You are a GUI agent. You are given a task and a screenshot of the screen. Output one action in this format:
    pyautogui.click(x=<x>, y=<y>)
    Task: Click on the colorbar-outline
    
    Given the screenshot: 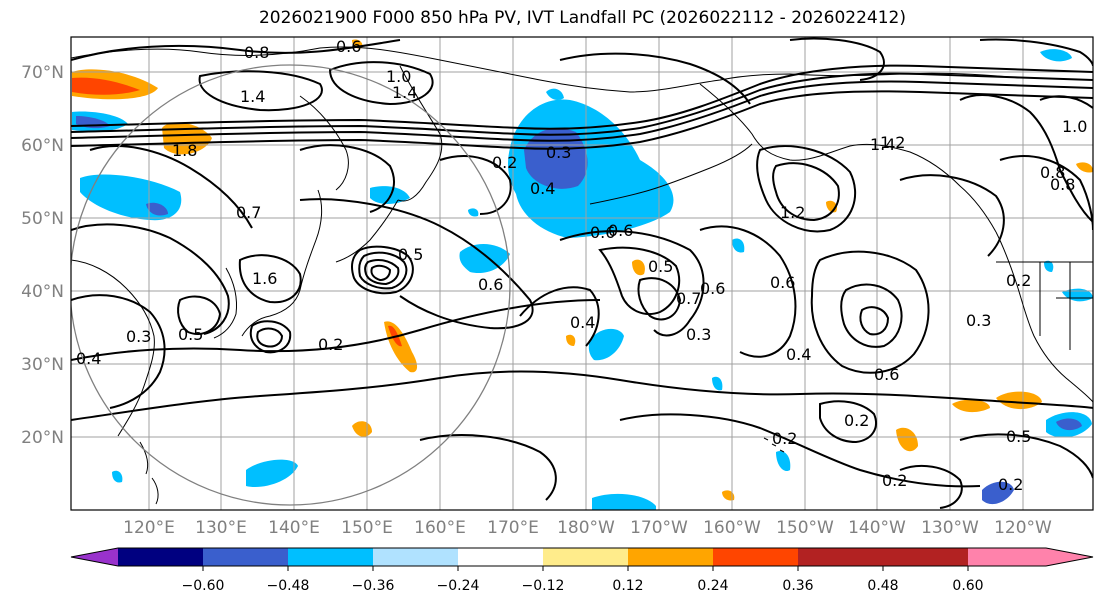 What is the action you would take?
    pyautogui.click(x=582, y=557)
    